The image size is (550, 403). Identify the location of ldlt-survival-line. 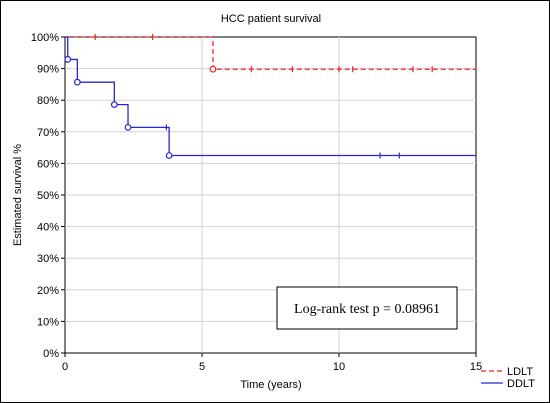
(270, 53).